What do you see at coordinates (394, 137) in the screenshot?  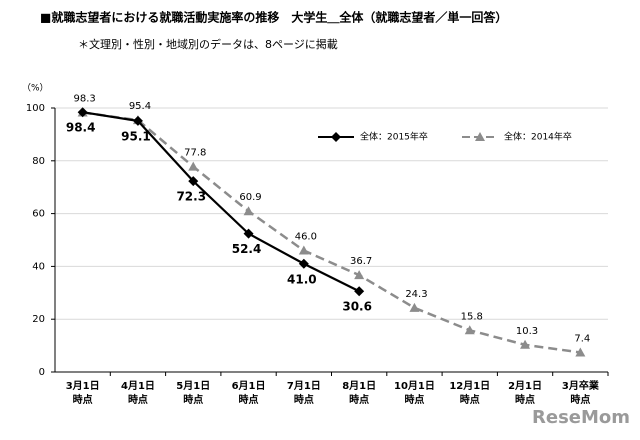 I see `legend-label: 全体：2015年卒` at bounding box center [394, 137].